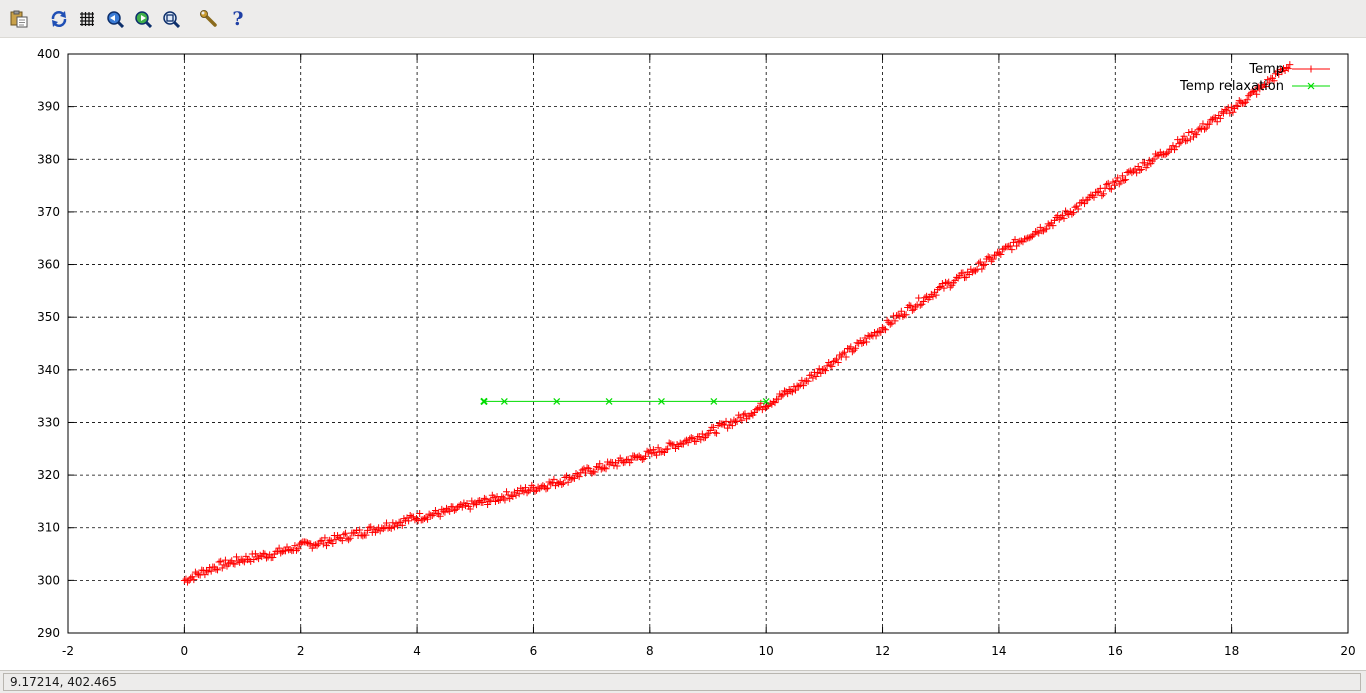 This screenshot has height=693, width=1366. I want to click on legend-marker-temp, so click(1311, 69).